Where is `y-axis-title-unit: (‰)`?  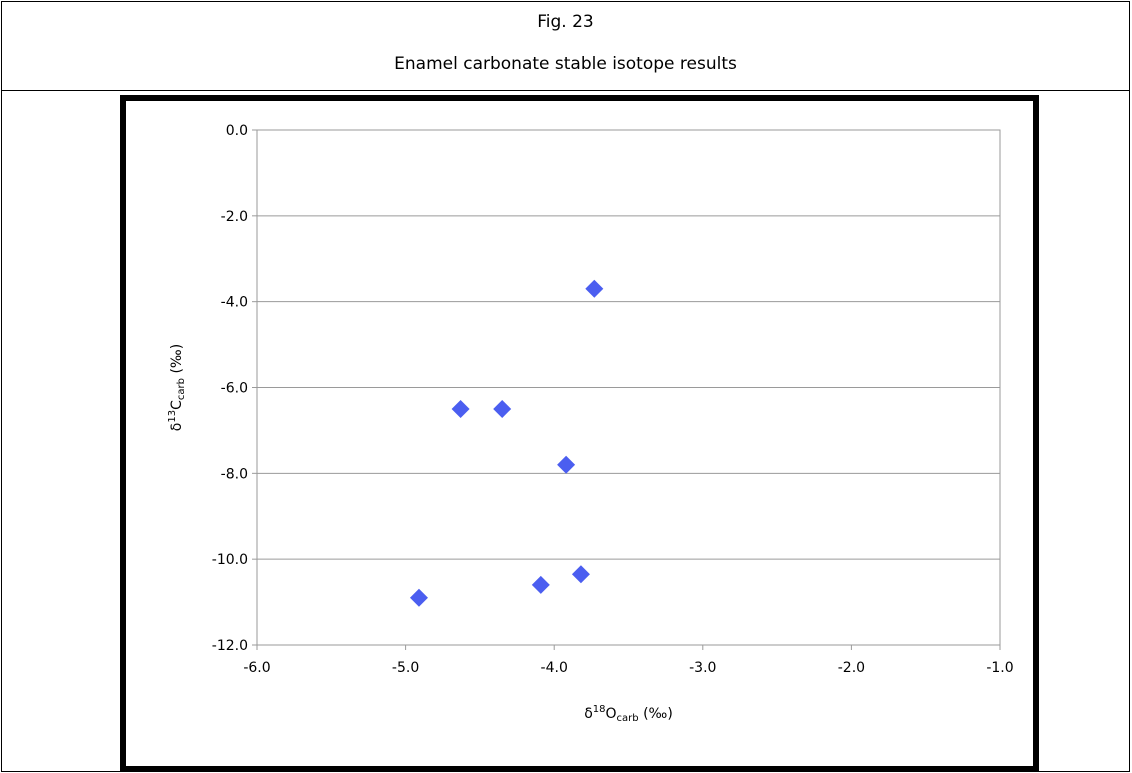
y-axis-title-unit: (‰) is located at coordinates (177, 361).